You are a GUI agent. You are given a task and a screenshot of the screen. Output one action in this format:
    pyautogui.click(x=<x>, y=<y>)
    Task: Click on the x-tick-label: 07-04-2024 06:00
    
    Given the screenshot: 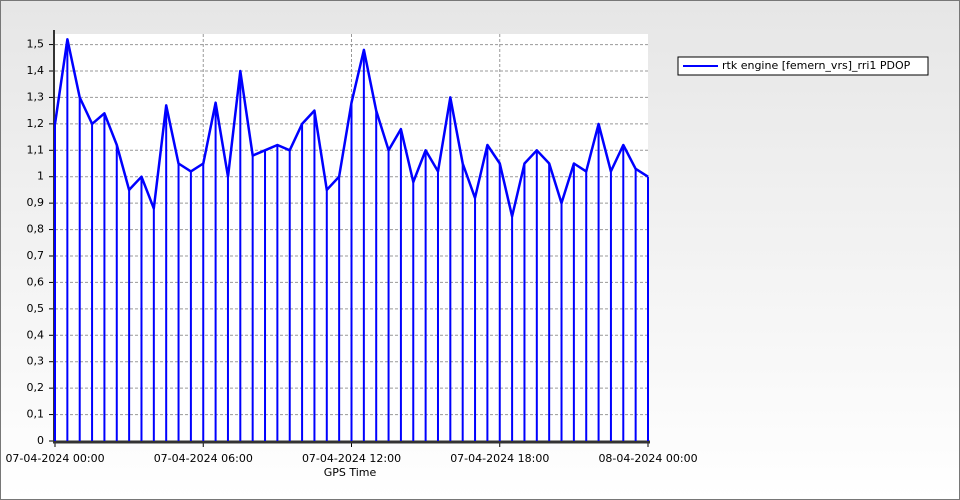 What is the action you would take?
    pyautogui.click(x=203, y=458)
    